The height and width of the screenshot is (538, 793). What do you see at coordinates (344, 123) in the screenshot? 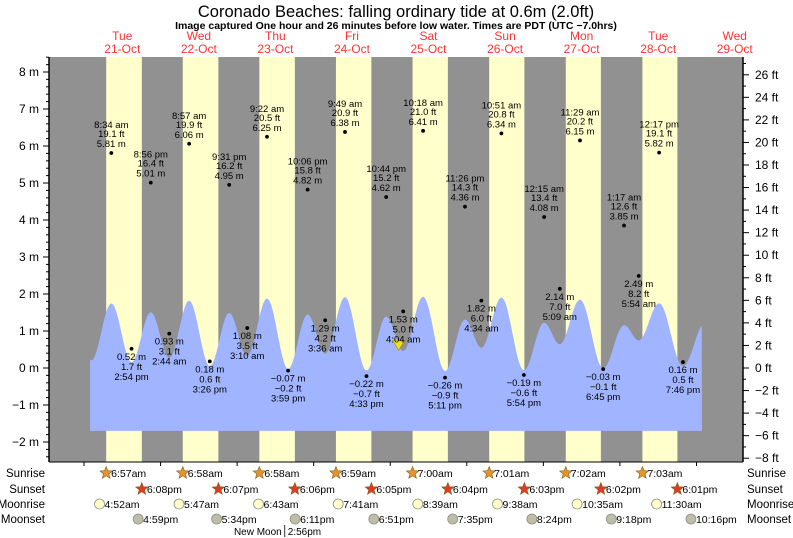
I see `tide-height-m: 6.38 m` at bounding box center [344, 123].